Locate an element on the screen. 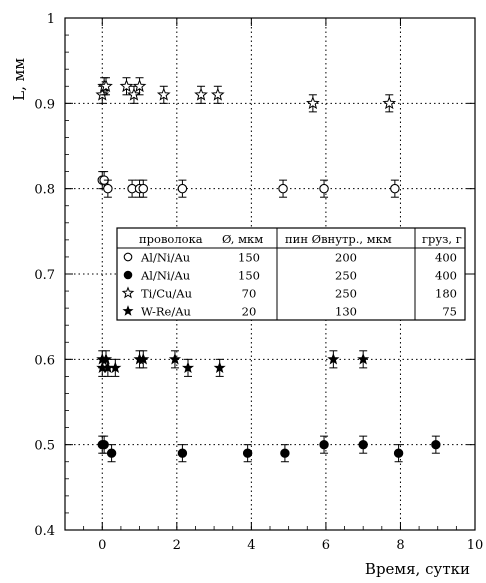 The height and width of the screenshot is (583, 486). y-tick-label: 0.5 is located at coordinates (44, 446).